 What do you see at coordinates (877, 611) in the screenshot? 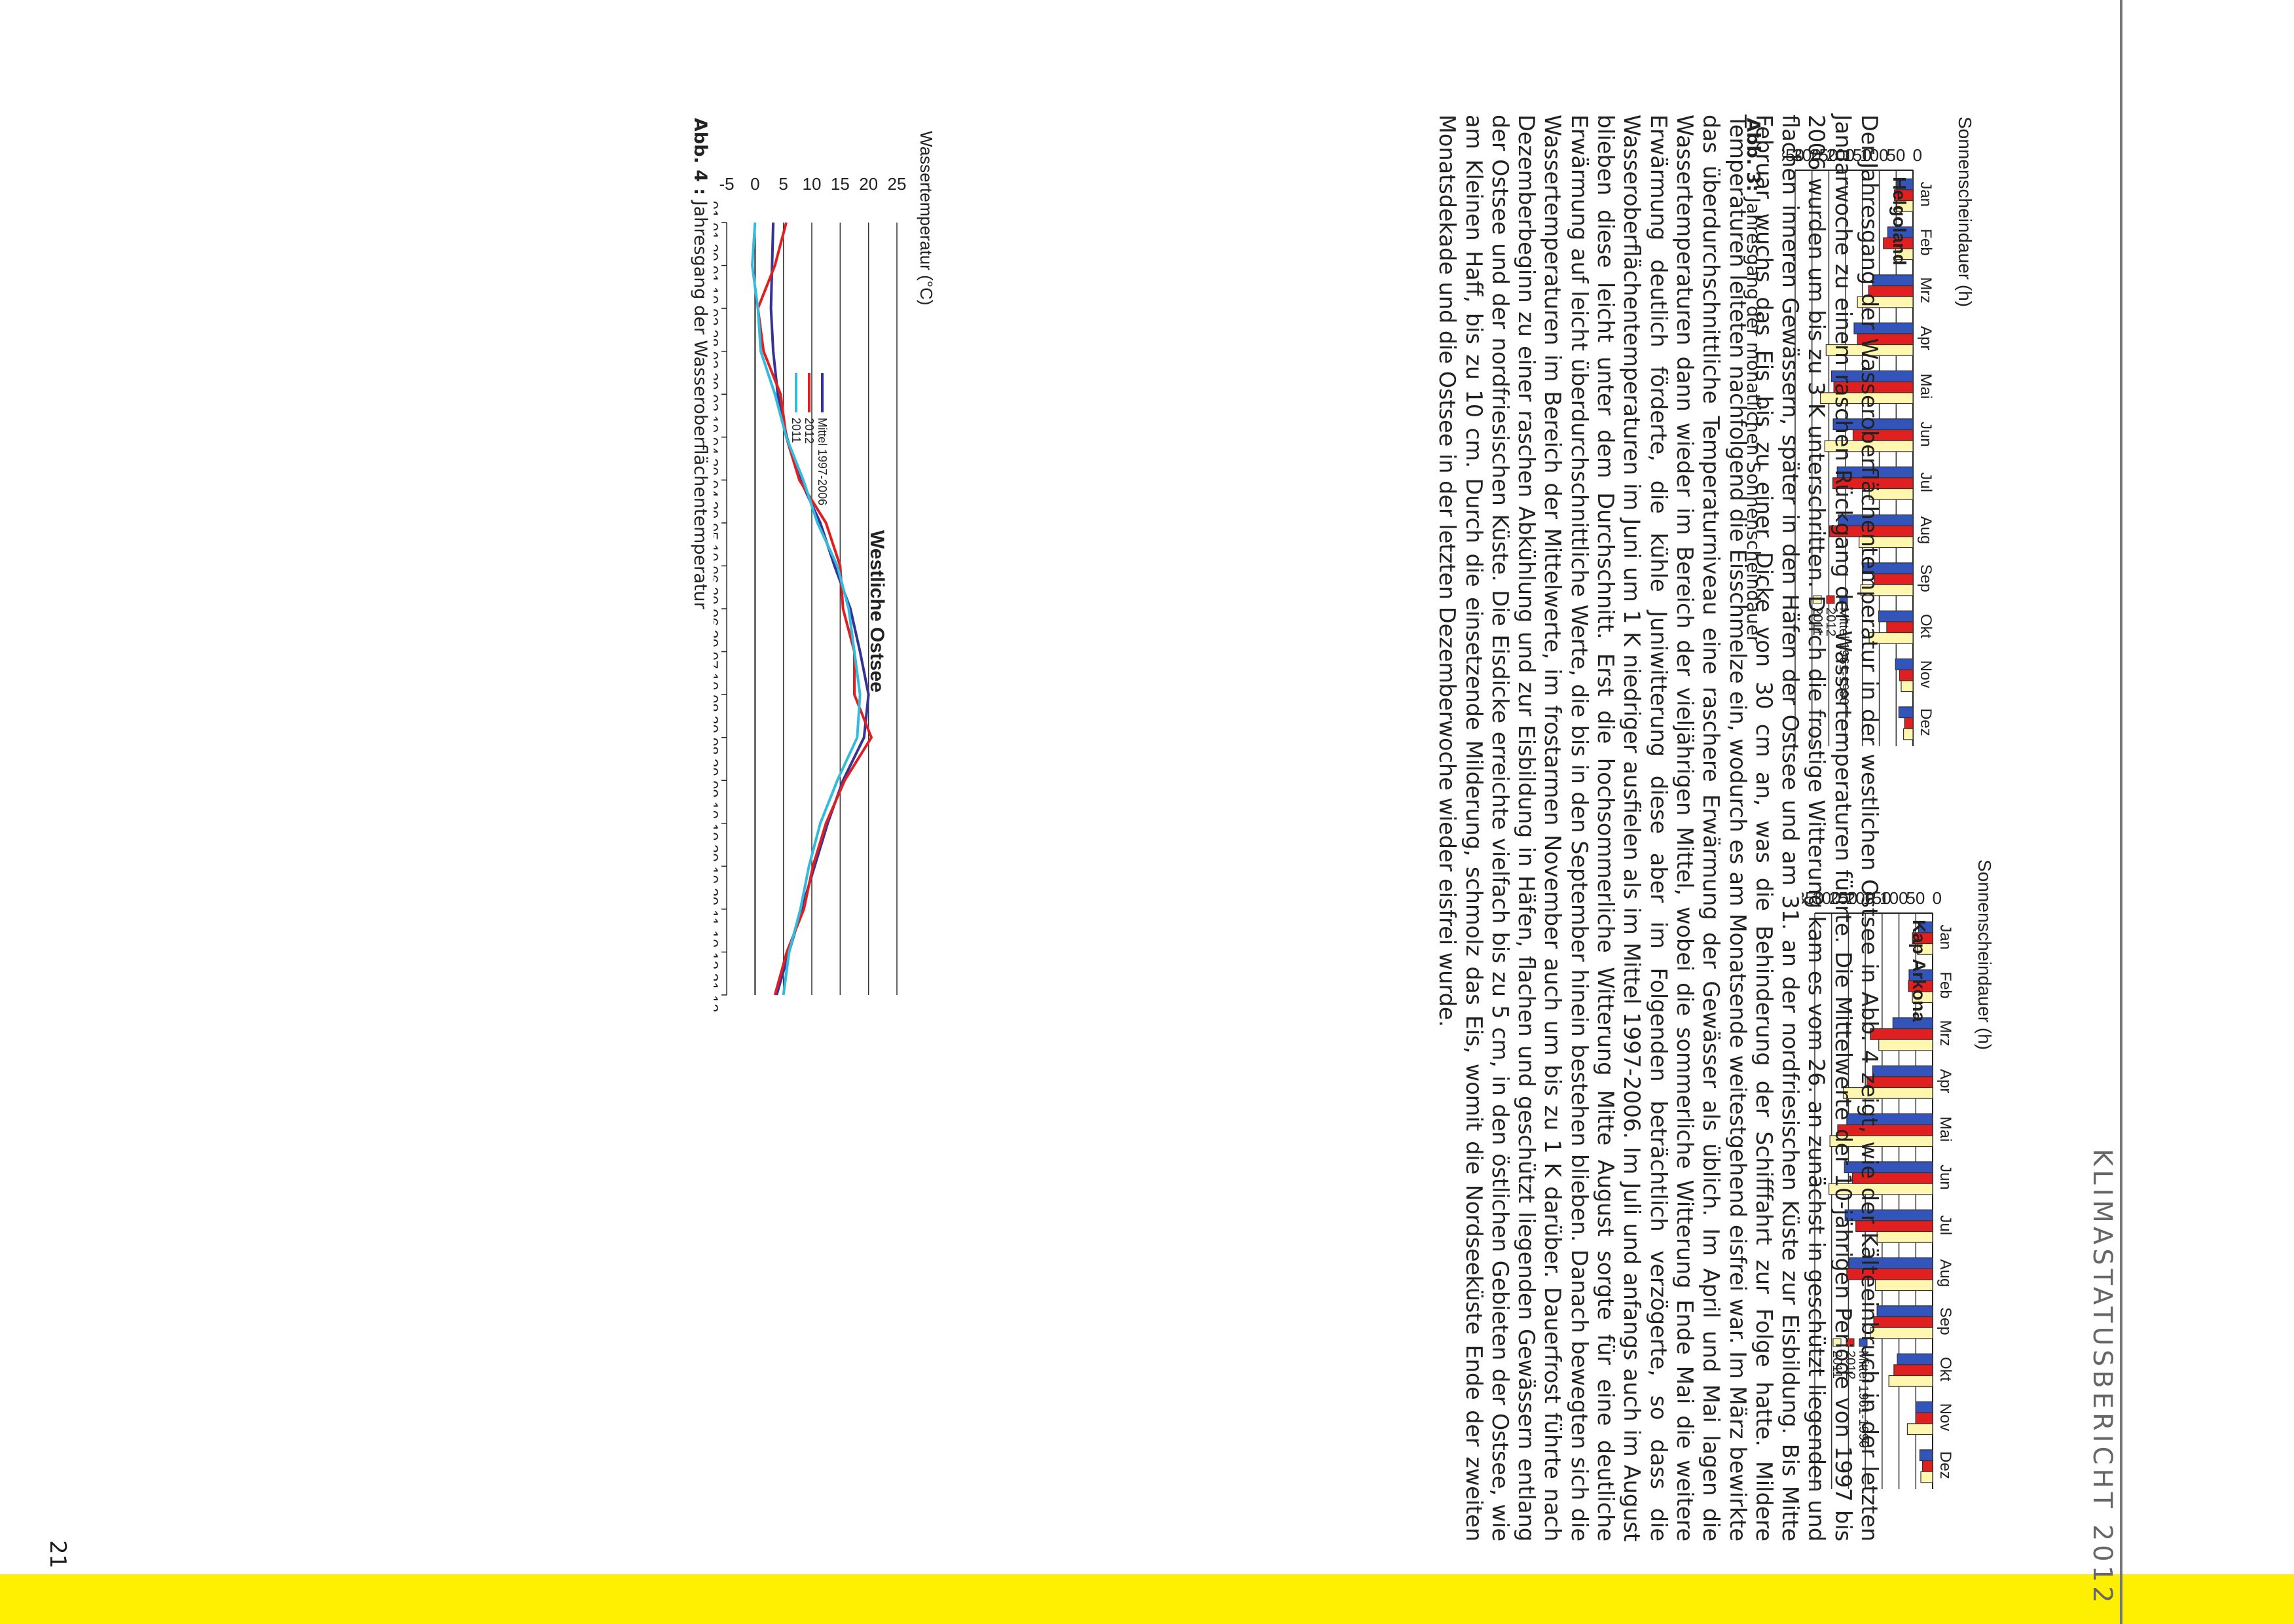
I see `chart-title: Westliche Ostsee` at bounding box center [877, 611].